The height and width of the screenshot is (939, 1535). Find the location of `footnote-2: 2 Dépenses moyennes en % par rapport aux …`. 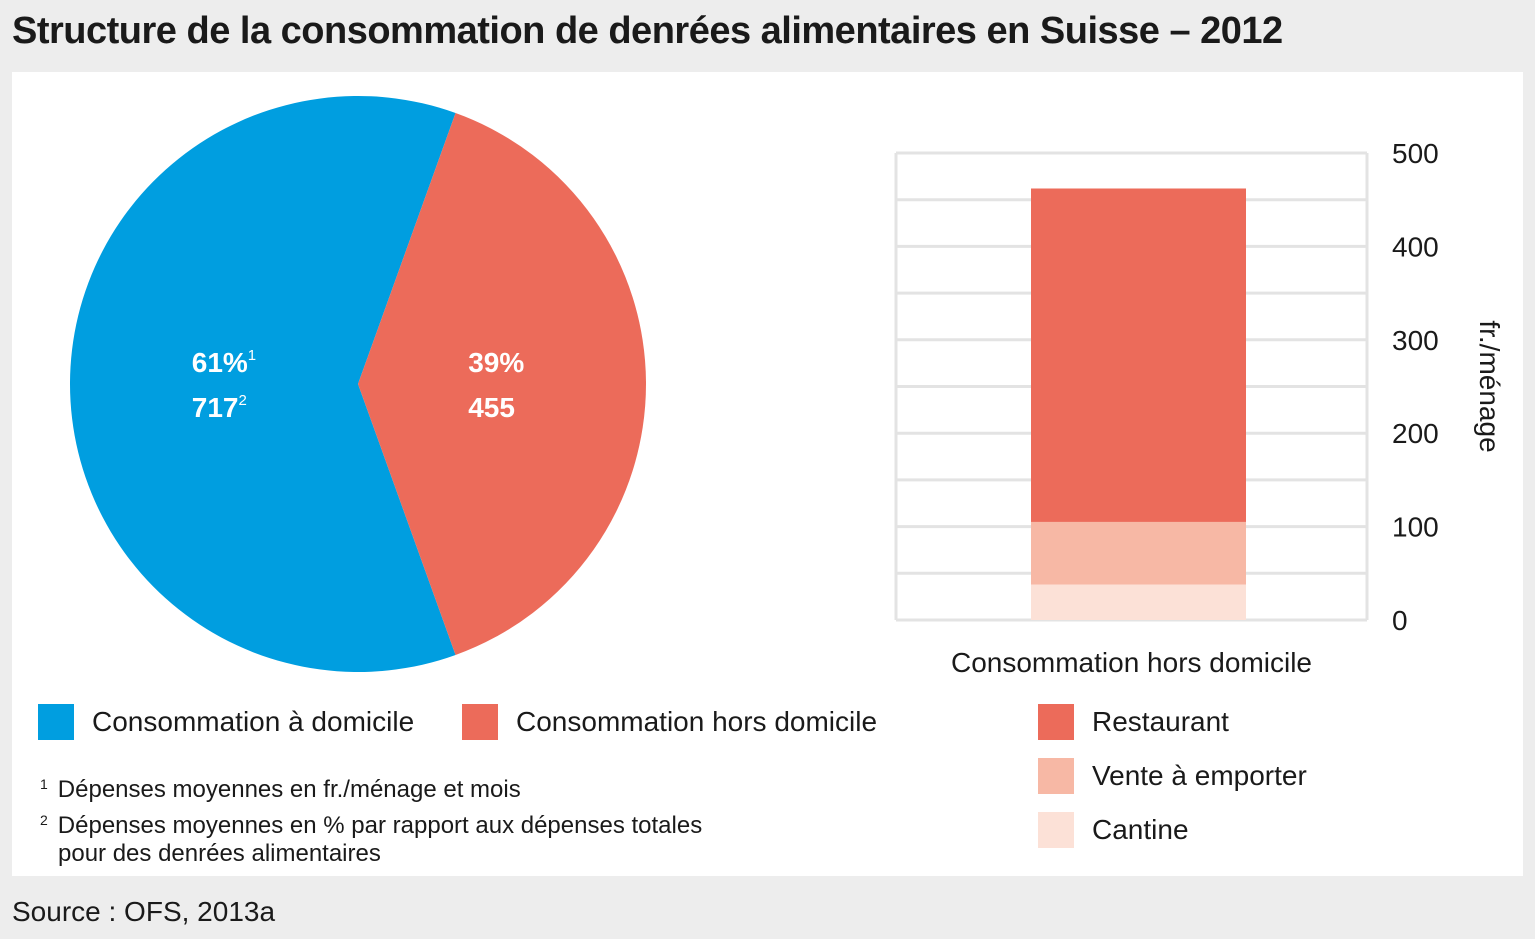

footnote-2: 2 Dépenses moyennes en % par rapport aux … is located at coordinates (371, 837).